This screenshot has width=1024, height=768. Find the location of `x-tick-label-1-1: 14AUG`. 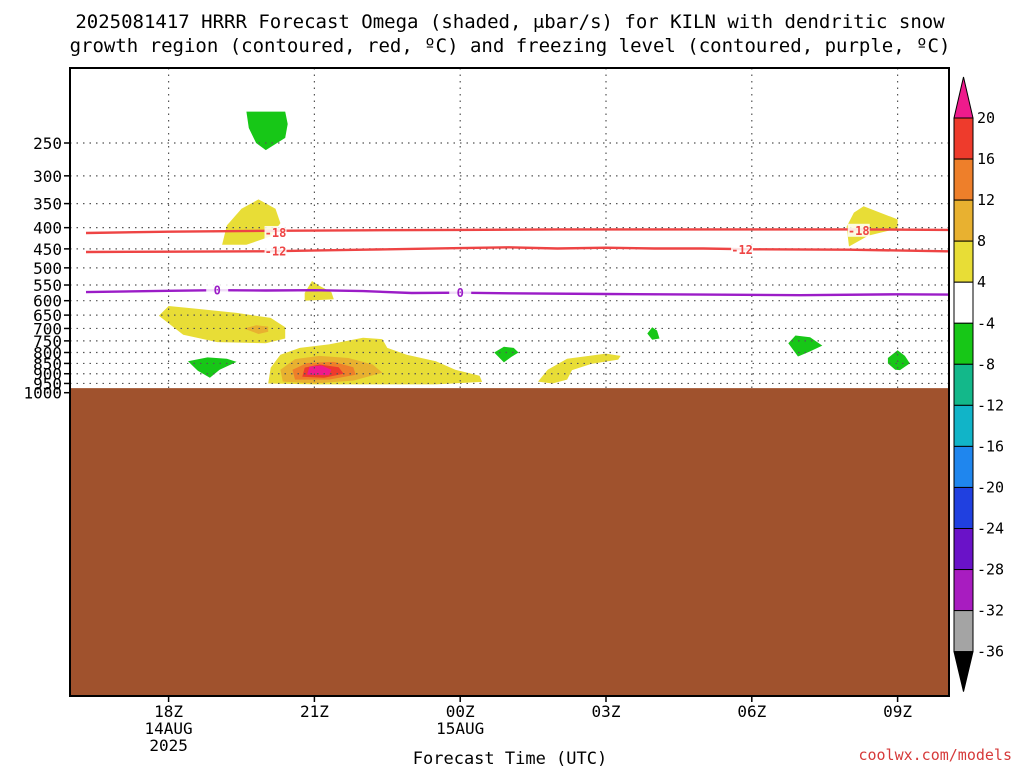

x-tick-label-1-1: 14AUG is located at coordinates (169, 728).